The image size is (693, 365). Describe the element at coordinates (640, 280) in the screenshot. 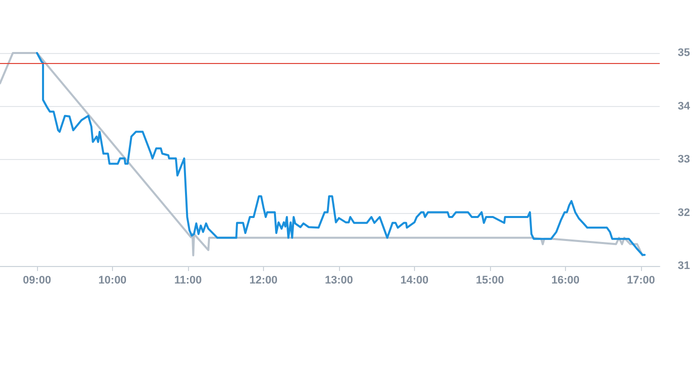

I see `x-tick-label: 17:00` at that location.